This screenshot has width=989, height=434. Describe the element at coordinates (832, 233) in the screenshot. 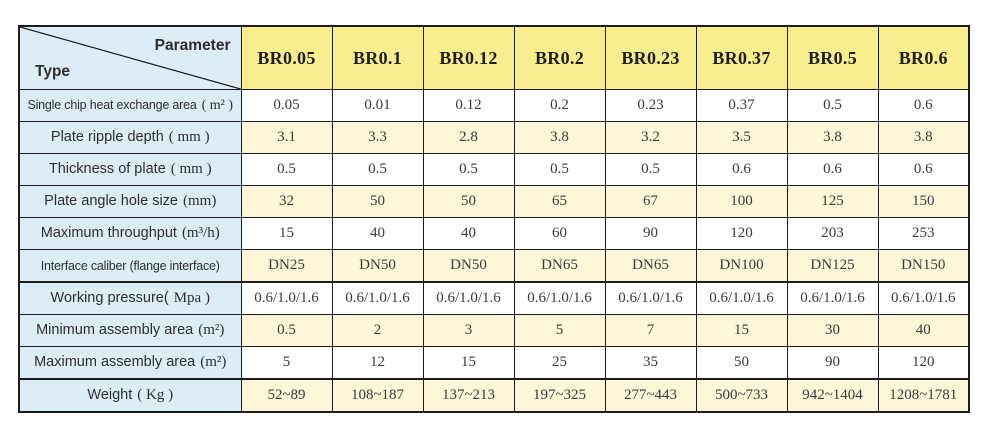

I see `cell-value: 203` at that location.